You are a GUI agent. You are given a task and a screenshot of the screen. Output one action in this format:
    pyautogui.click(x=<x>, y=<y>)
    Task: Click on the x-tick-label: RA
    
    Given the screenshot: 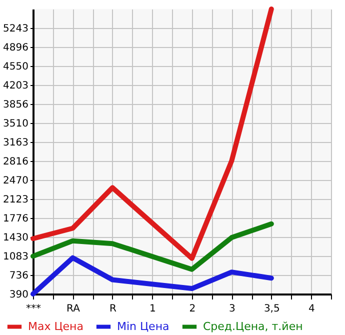 What is the action you would take?
    pyautogui.click(x=73, y=309)
    